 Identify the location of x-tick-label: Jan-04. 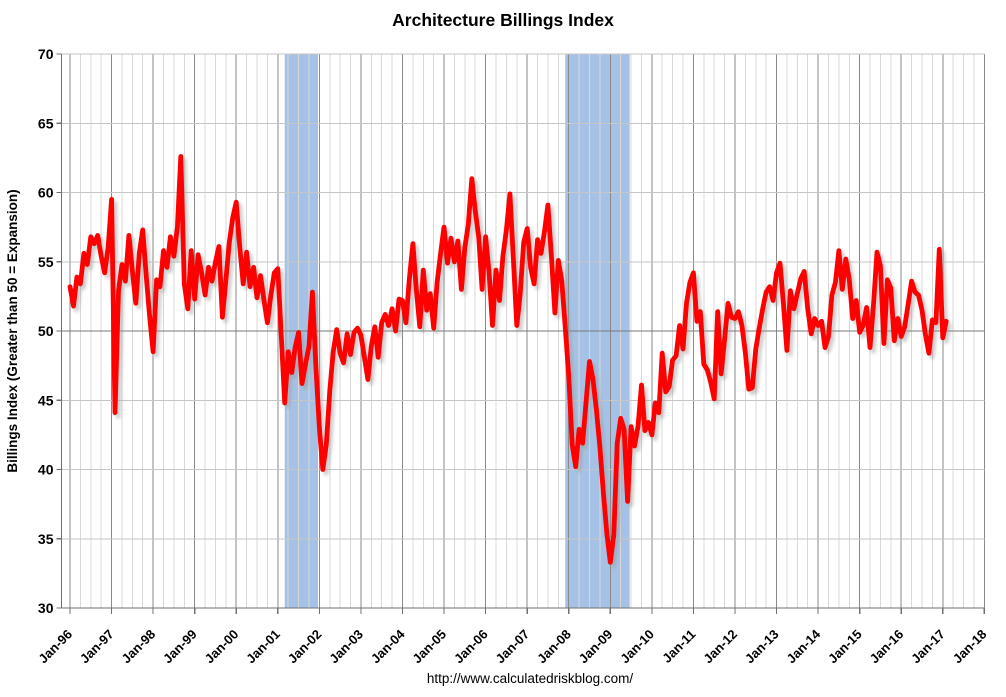
(388, 646).